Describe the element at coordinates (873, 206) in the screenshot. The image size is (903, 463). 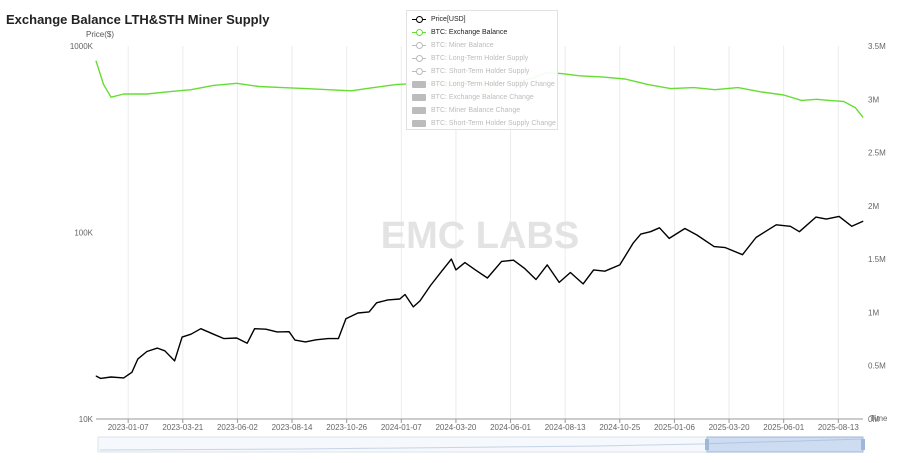
I see `y-right-tick-label: 2M` at that location.